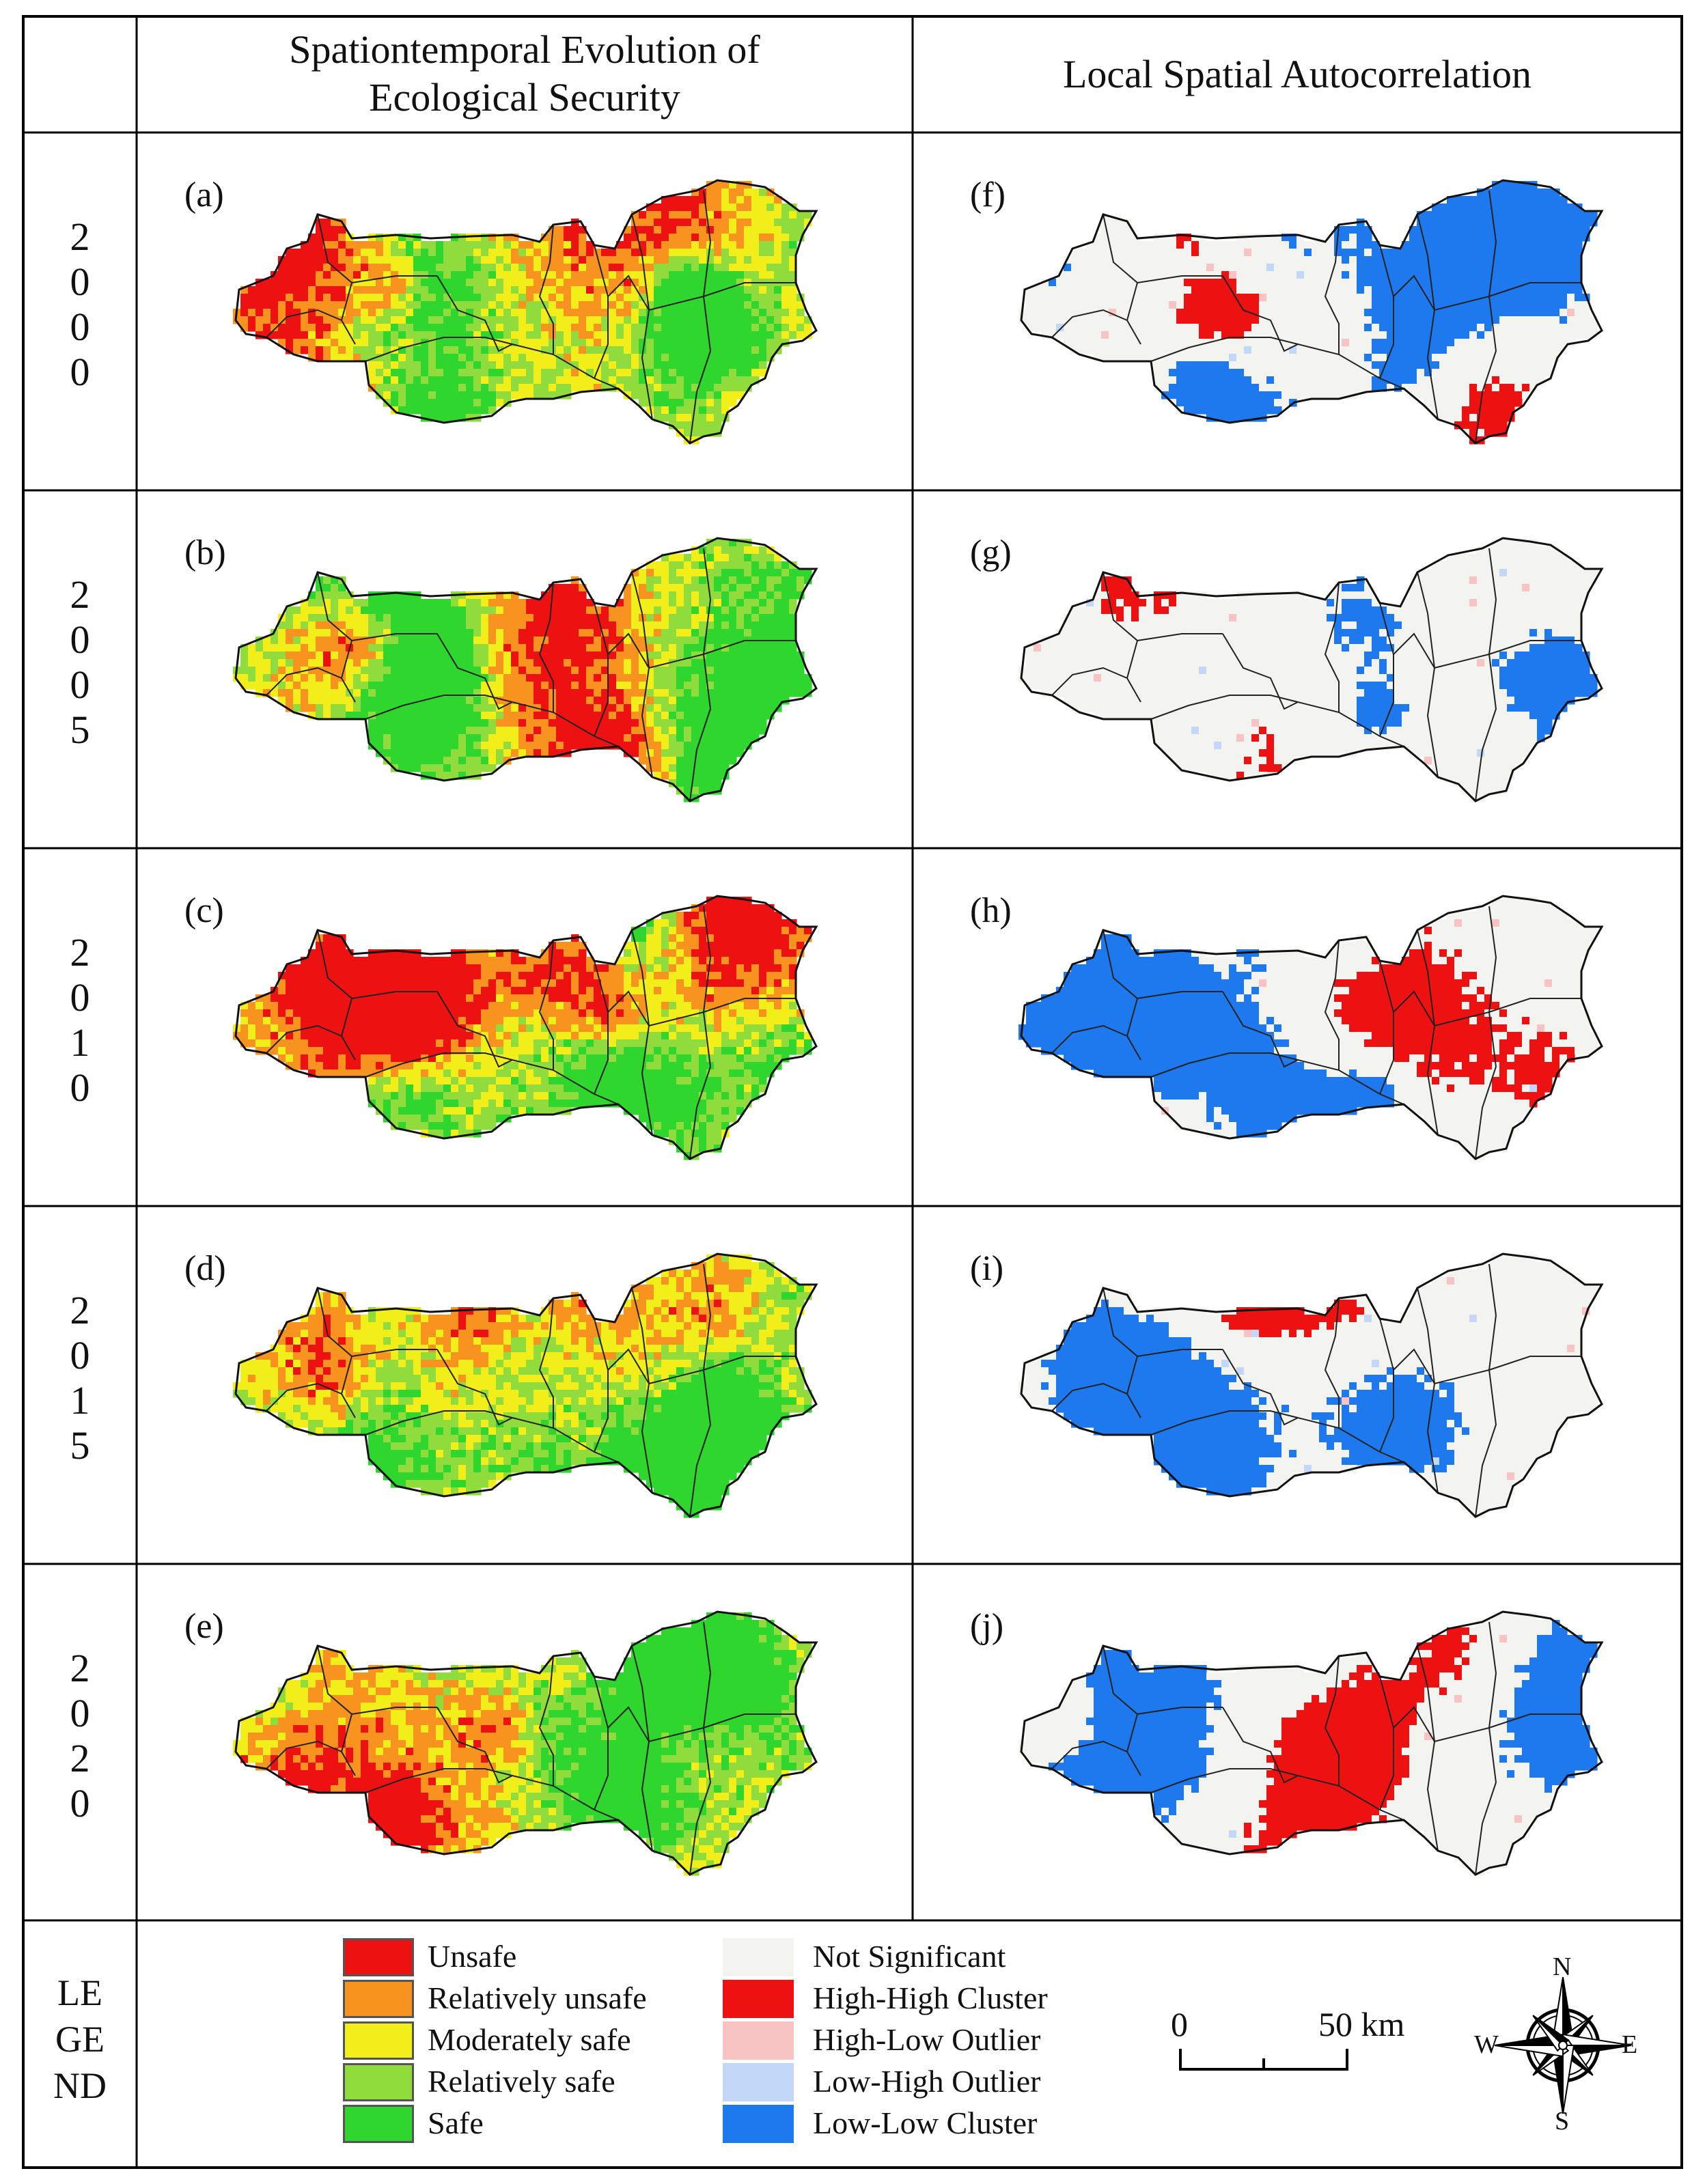  I want to click on year-digit: 5, so click(80, 730).